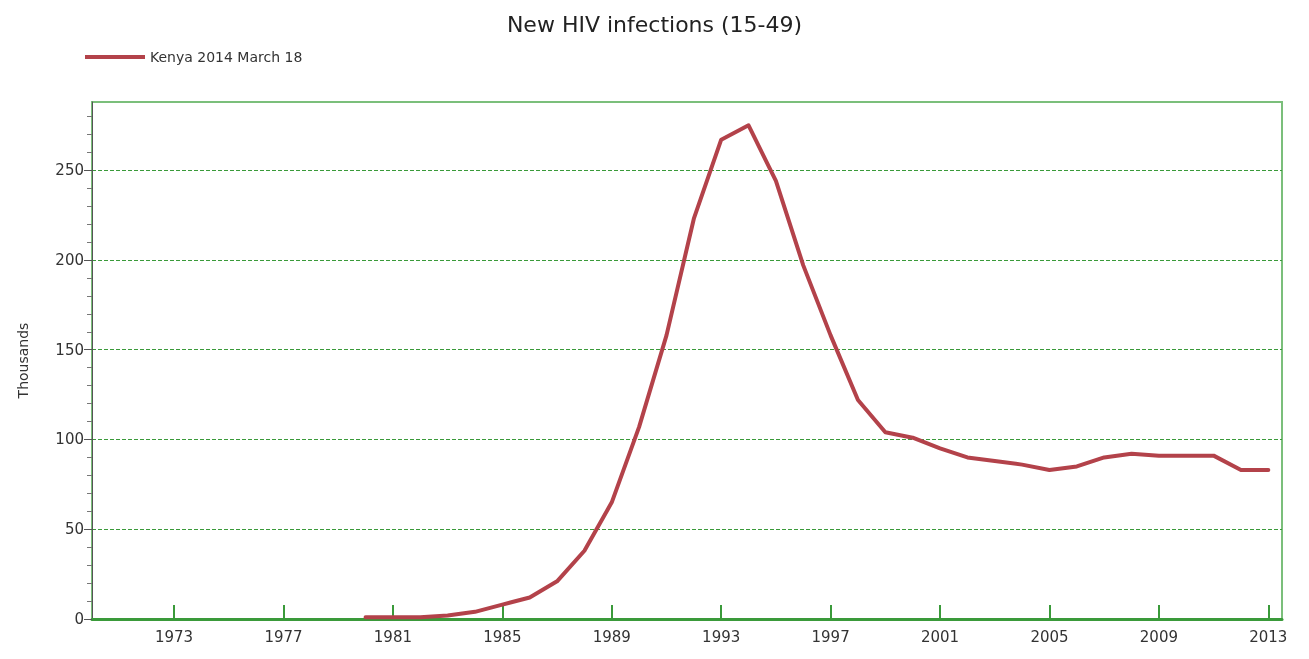 The height and width of the screenshot is (659, 1309). Describe the element at coordinates (69, 259) in the screenshot. I see `y-tick-label: 200` at that location.